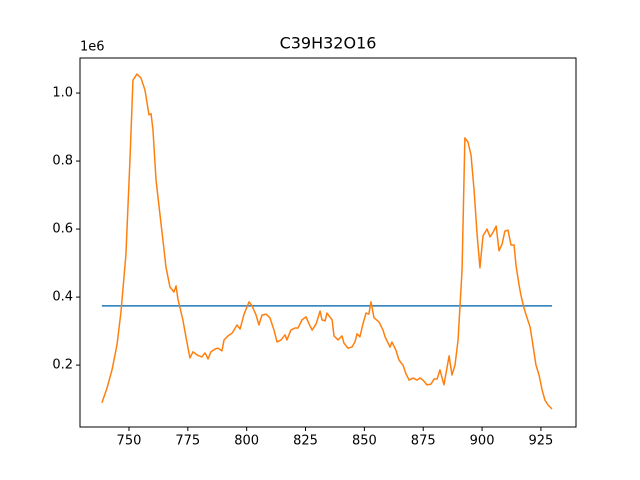 Image resolution: width=640 pixels, height=480 pixels. I want to click on y-tick-label: 1.0, so click(62, 93).